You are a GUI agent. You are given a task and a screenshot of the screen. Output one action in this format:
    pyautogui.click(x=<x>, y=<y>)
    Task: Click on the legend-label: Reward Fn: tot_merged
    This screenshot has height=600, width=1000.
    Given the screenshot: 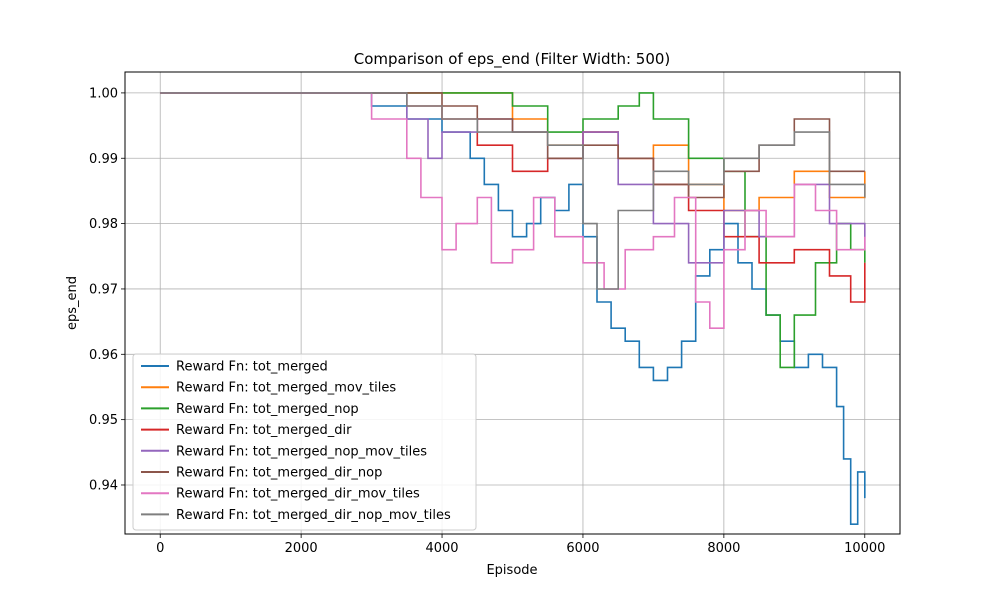 What is the action you would take?
    pyautogui.click(x=252, y=367)
    